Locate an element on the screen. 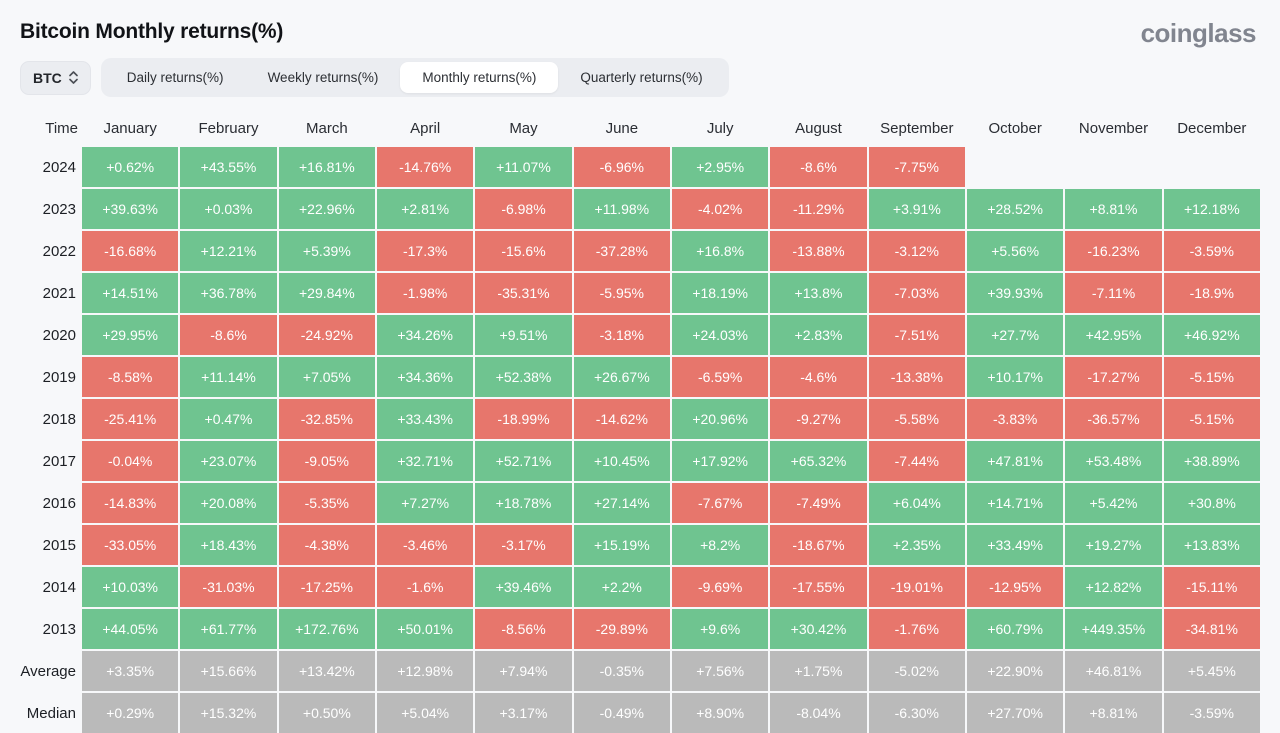 The width and height of the screenshot is (1280, 733). return-cell: +2.81% is located at coordinates (425, 209).